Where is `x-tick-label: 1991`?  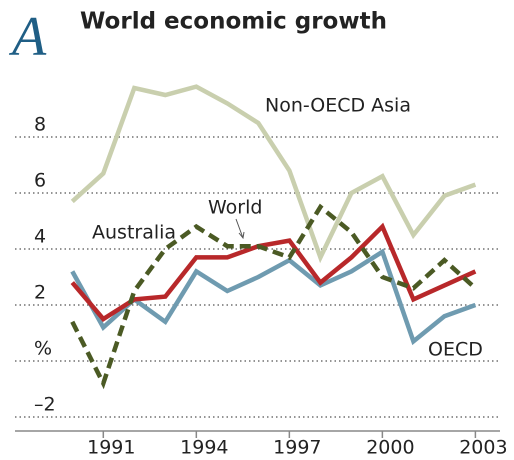
x-tick-label: 1991 is located at coordinates (111, 448).